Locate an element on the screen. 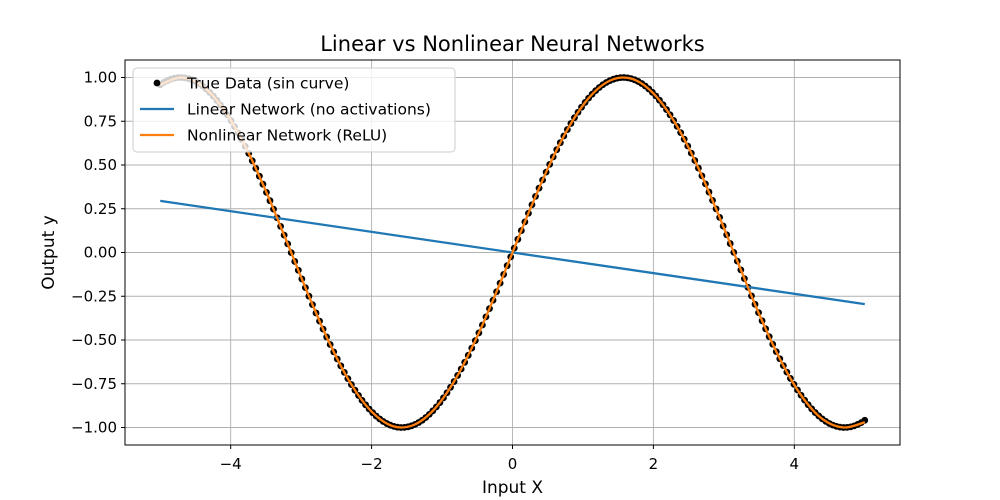 Image resolution: width=1000 pixels, height=500 pixels. x-axis-label: Input X is located at coordinates (512, 488).